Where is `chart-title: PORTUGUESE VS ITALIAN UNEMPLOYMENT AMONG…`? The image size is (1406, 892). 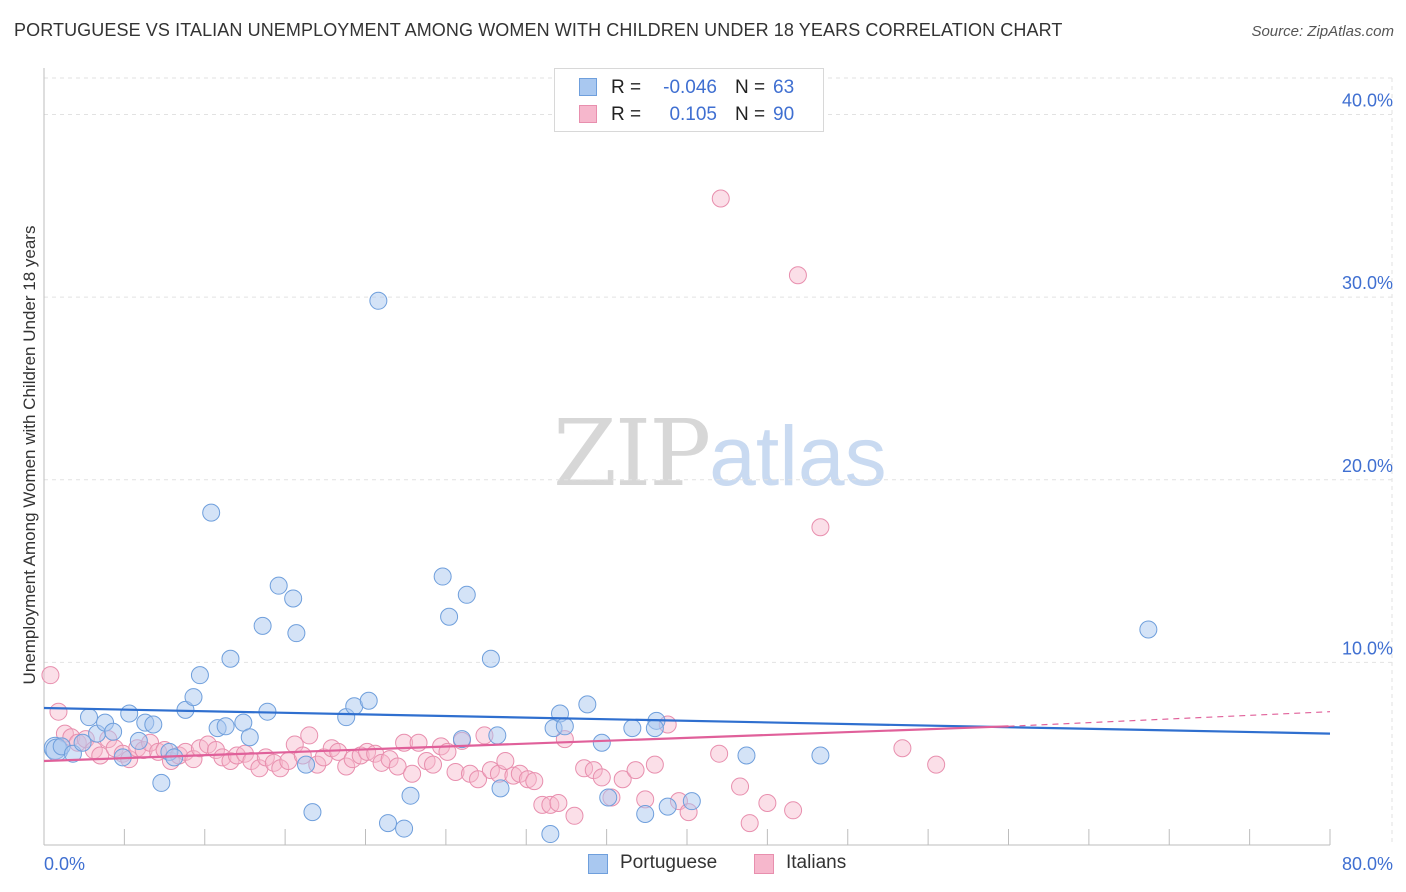 chart-title: PORTUGUESE VS ITALIAN UNEMPLOYMENT AMONG… is located at coordinates (538, 30).